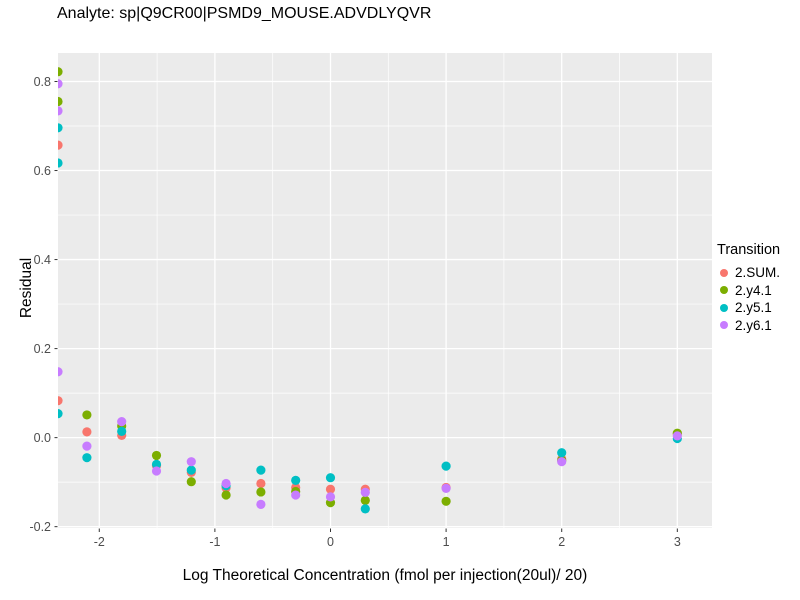  Describe the element at coordinates (446, 542) in the screenshot. I see `x-tick-label: 1` at that location.